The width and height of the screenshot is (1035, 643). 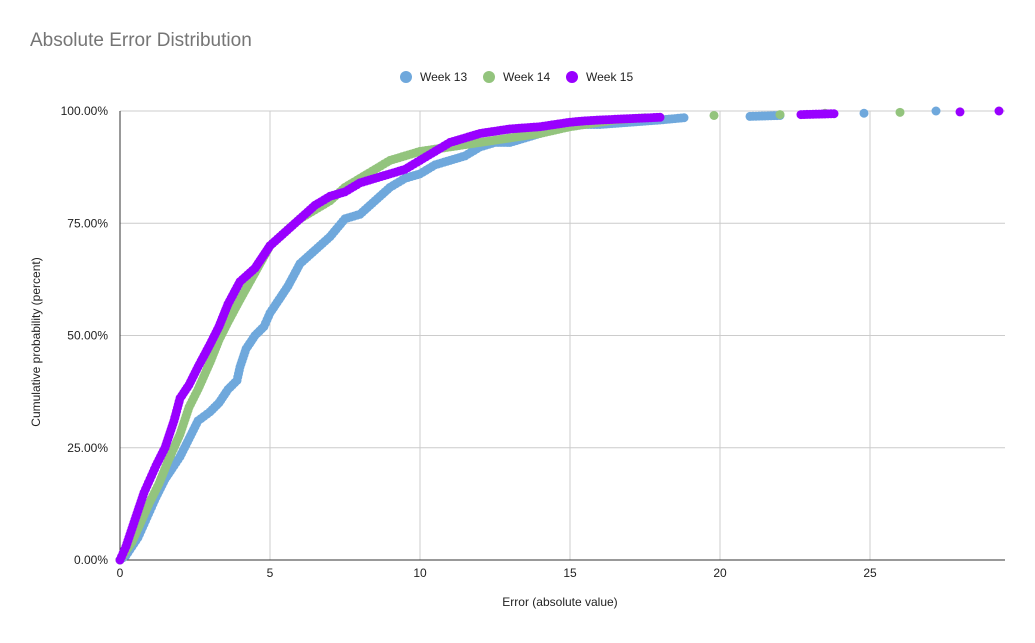 I want to click on y-axis-label: Cumulative probability (percent), so click(x=36, y=341).